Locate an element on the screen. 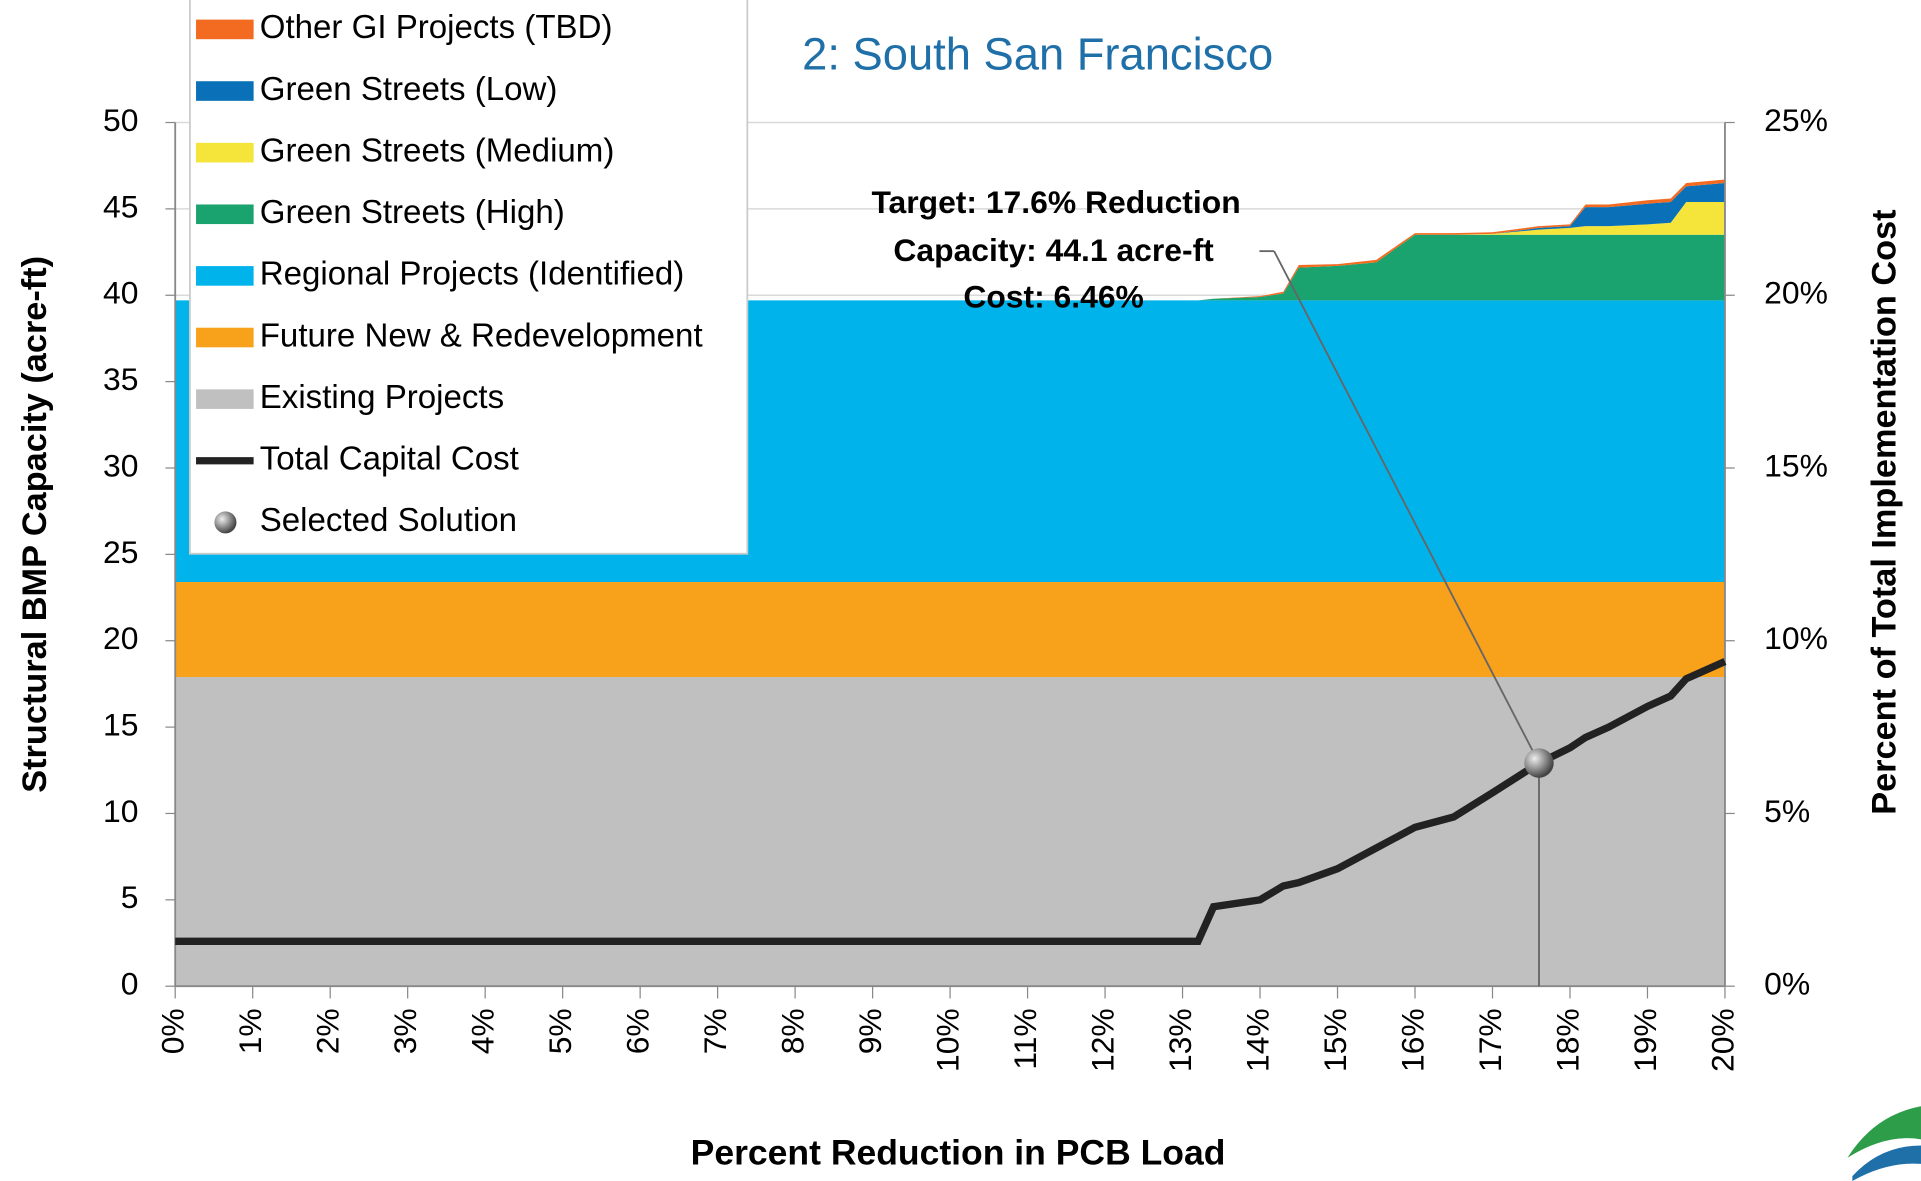 The width and height of the screenshot is (1921, 1181). y-tick-label: 0 is located at coordinates (130, 984).